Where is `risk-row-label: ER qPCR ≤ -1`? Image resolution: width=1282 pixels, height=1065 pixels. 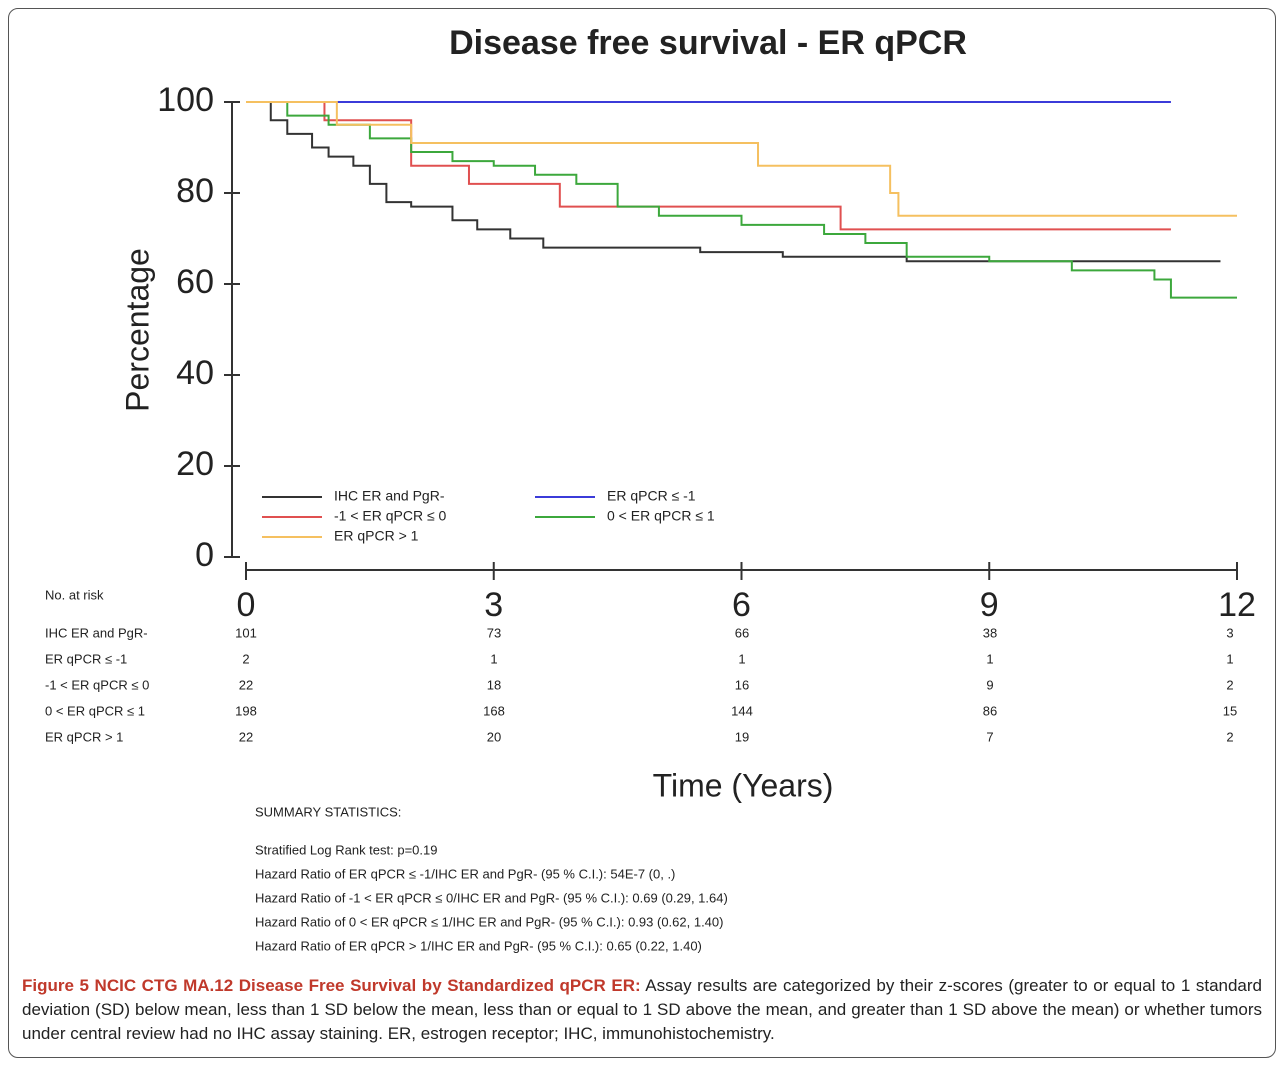
risk-row-label: ER qPCR ≤ -1 is located at coordinates (86, 658).